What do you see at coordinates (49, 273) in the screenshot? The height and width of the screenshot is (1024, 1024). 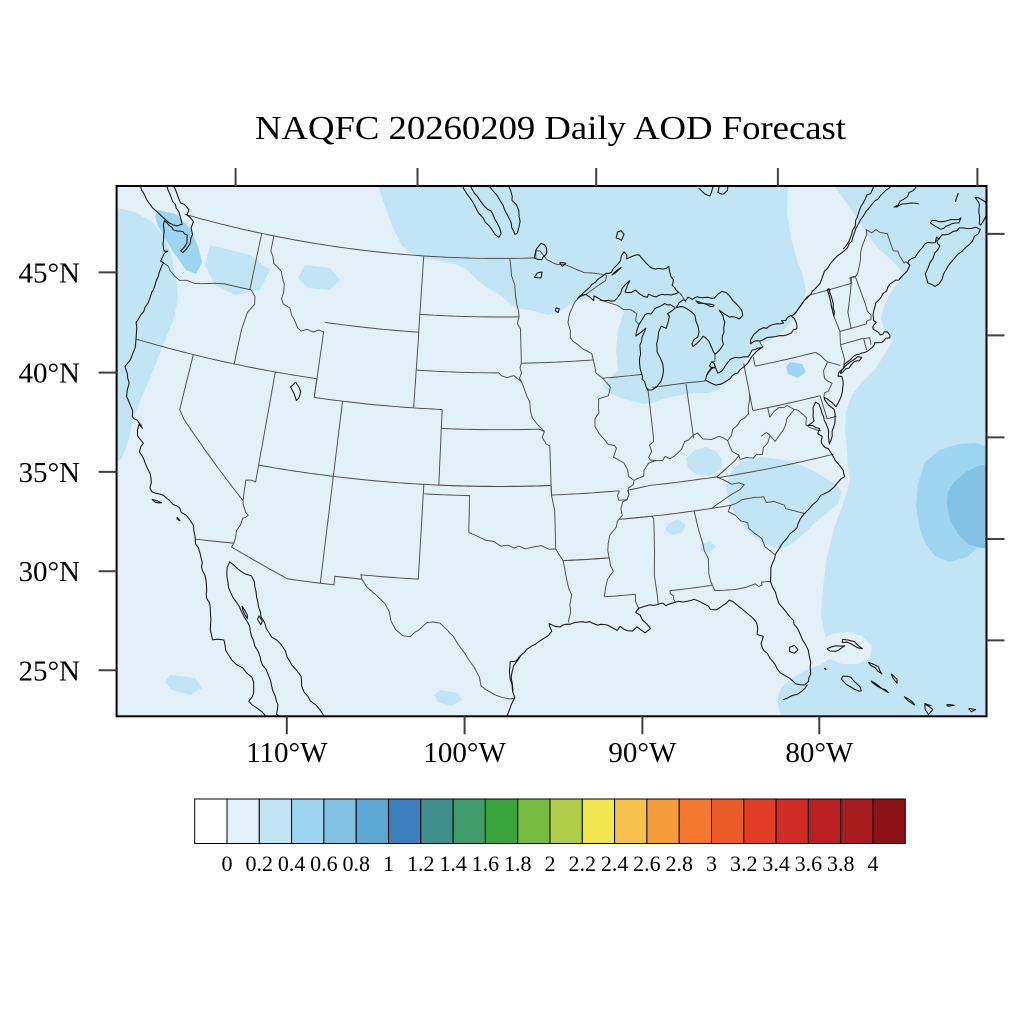 I see `svg-text: 45°N` at bounding box center [49, 273].